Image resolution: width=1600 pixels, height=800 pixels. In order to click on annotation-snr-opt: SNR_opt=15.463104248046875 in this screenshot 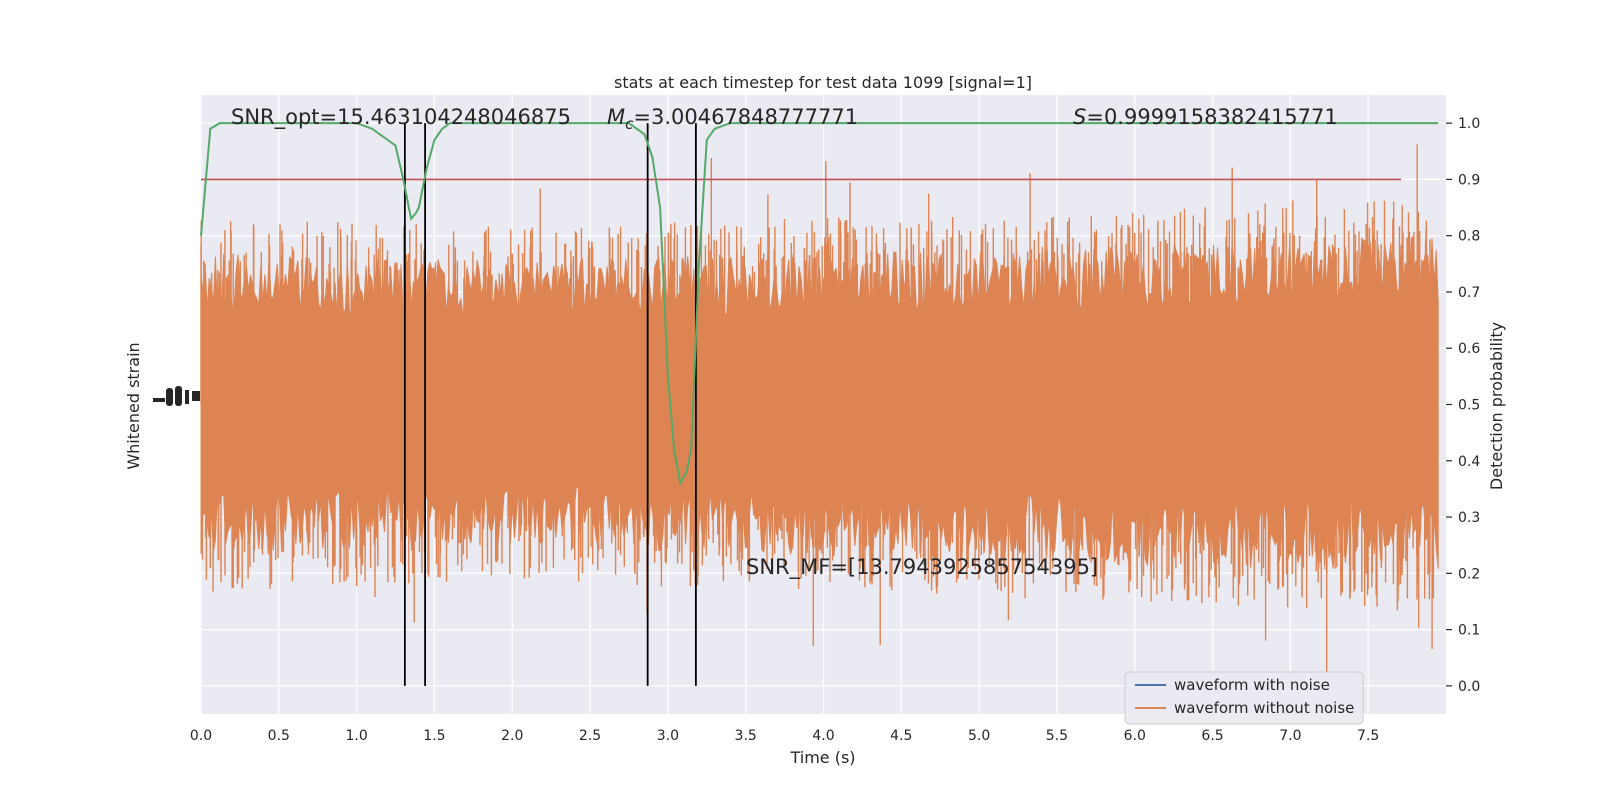, I will do `click(401, 117)`.